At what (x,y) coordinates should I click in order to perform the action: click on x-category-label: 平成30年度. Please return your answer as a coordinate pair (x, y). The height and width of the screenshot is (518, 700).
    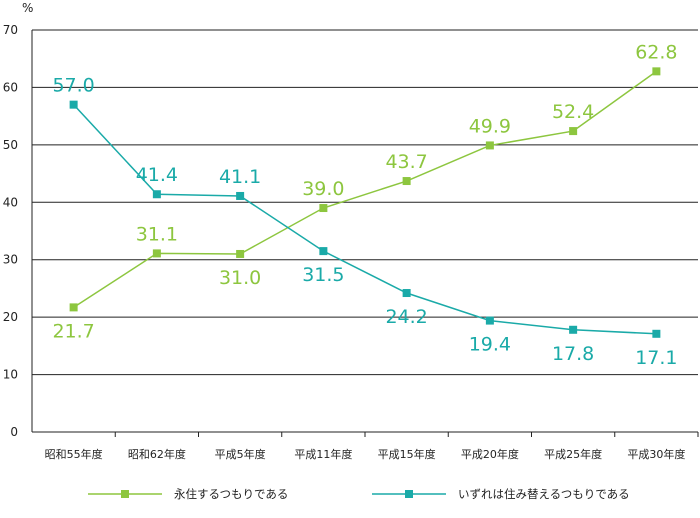
    Looking at the image, I should click on (656, 454).